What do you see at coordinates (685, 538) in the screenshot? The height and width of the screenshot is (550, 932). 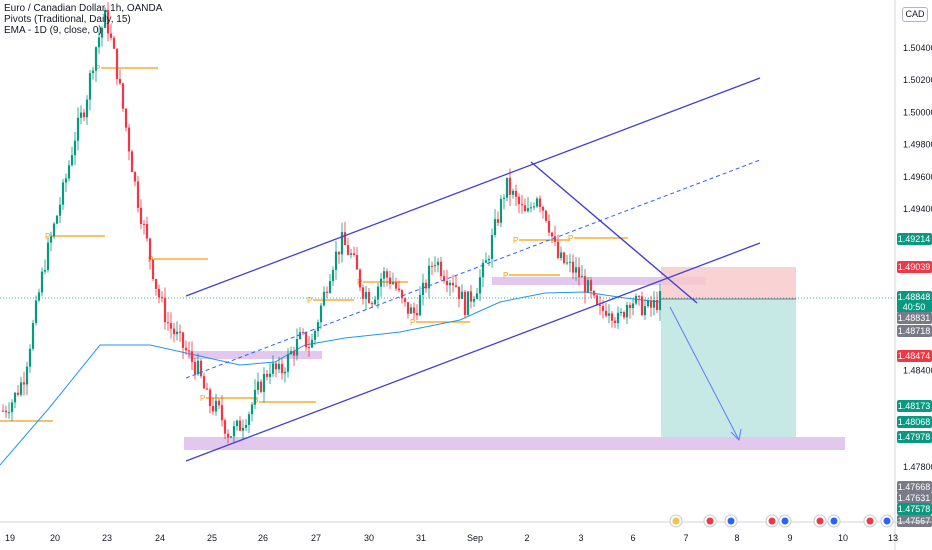 I see `x-tick-label: 7` at bounding box center [685, 538].